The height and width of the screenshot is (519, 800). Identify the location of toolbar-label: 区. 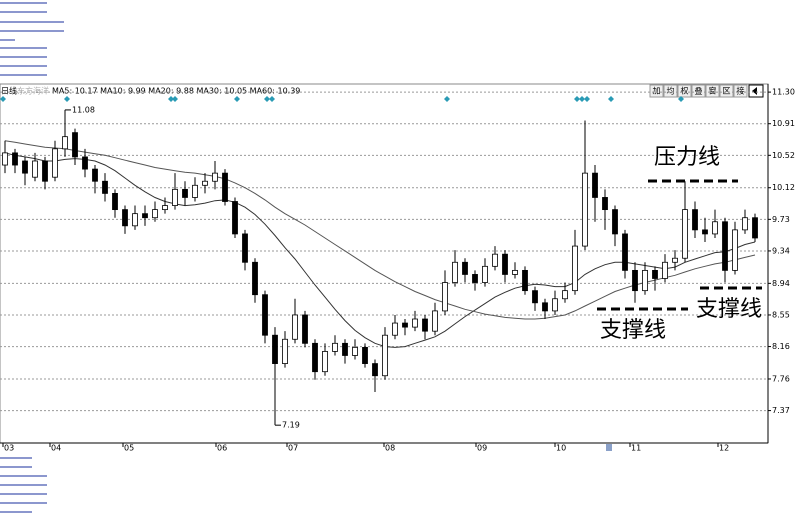
(727, 91).